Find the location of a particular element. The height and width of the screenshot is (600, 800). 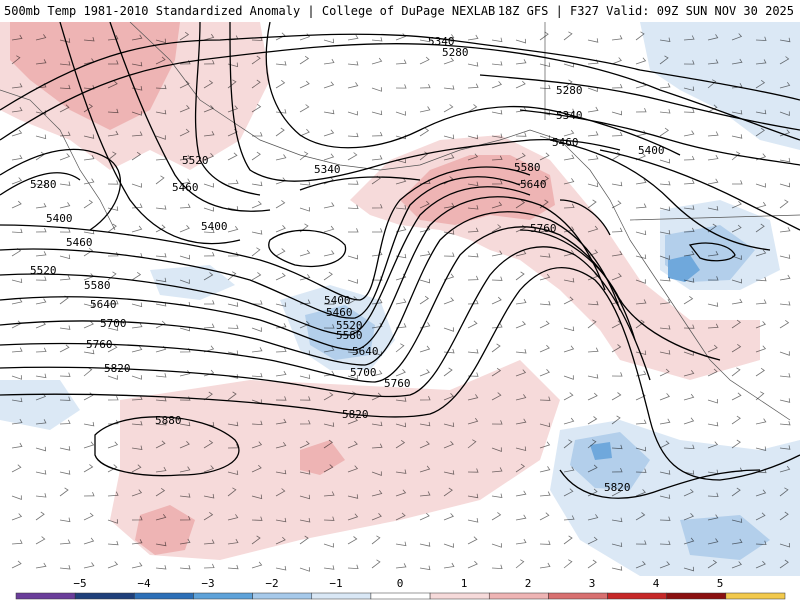

contour-5460-east is located at coordinates (660, 195).